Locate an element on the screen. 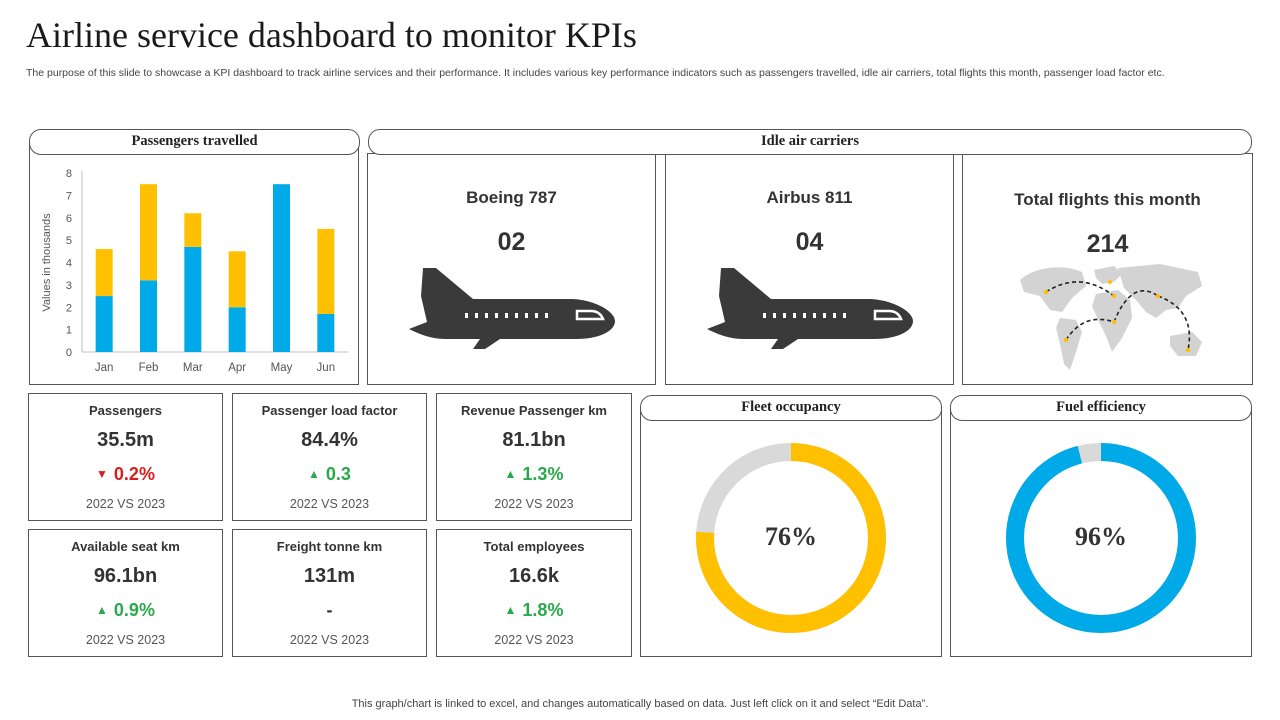  x-tick-label: Apr is located at coordinates (237, 368).